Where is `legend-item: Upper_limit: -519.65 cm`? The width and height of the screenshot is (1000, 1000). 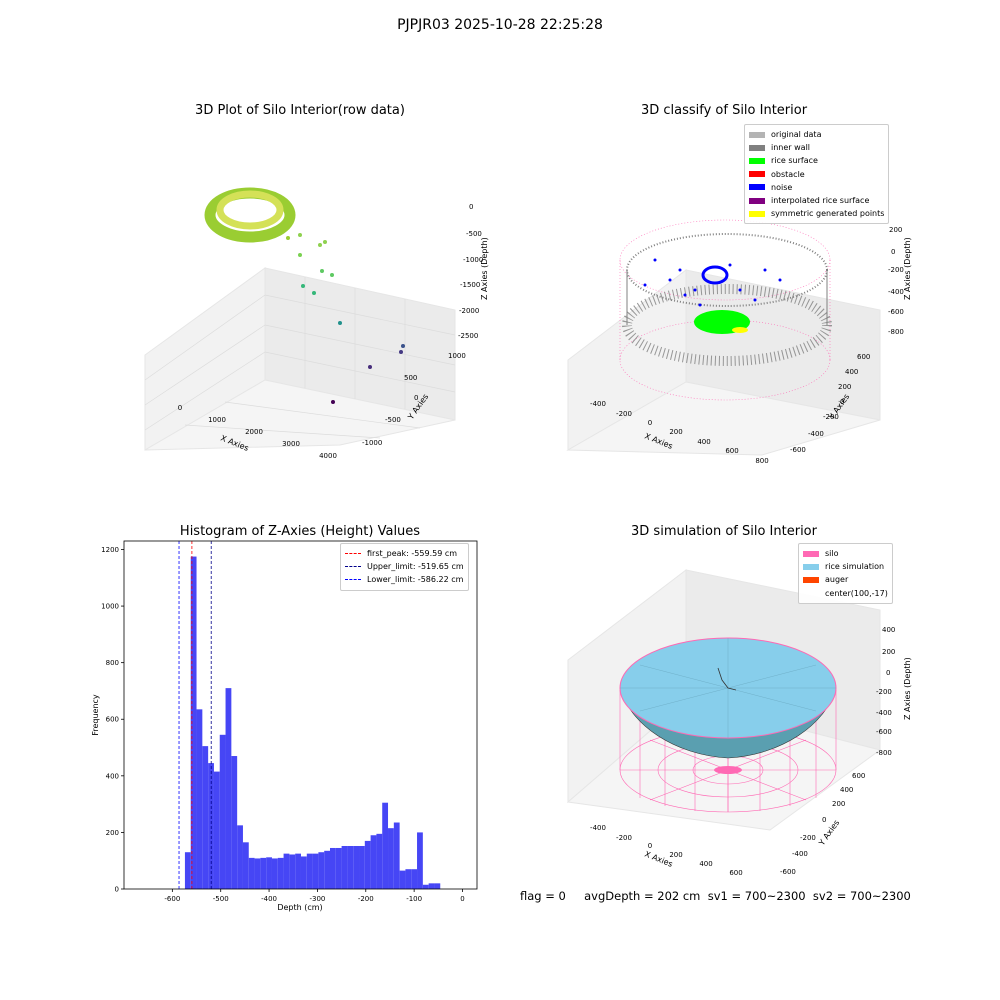 legend-item: Upper_limit: -519.65 cm is located at coordinates (404, 566).